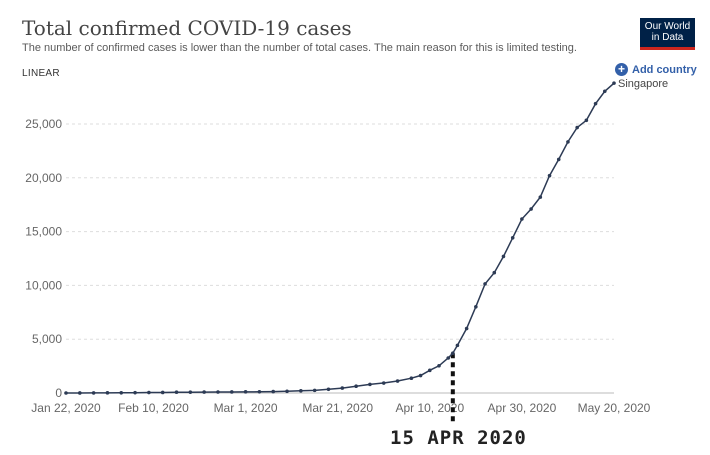 This screenshot has width=710, height=455. I want to click on x-tick-label: Mar 21, 2020, so click(337, 408).